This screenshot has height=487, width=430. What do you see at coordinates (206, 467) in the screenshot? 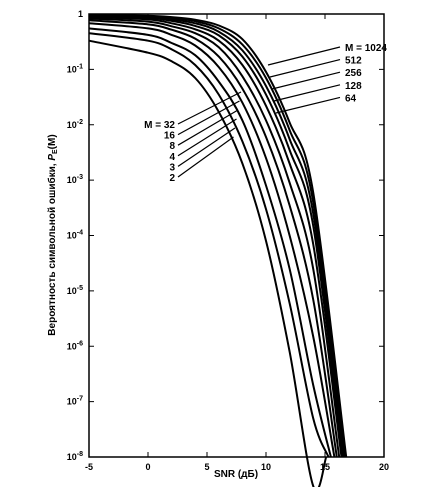
I see `x-tick-label: 5` at bounding box center [206, 467].